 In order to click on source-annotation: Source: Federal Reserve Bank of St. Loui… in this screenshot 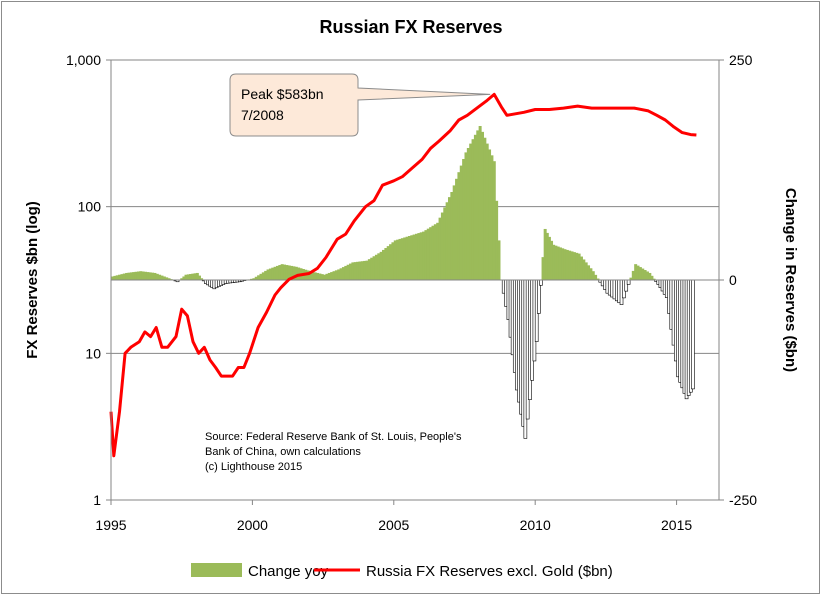, I will do `click(333, 452)`.